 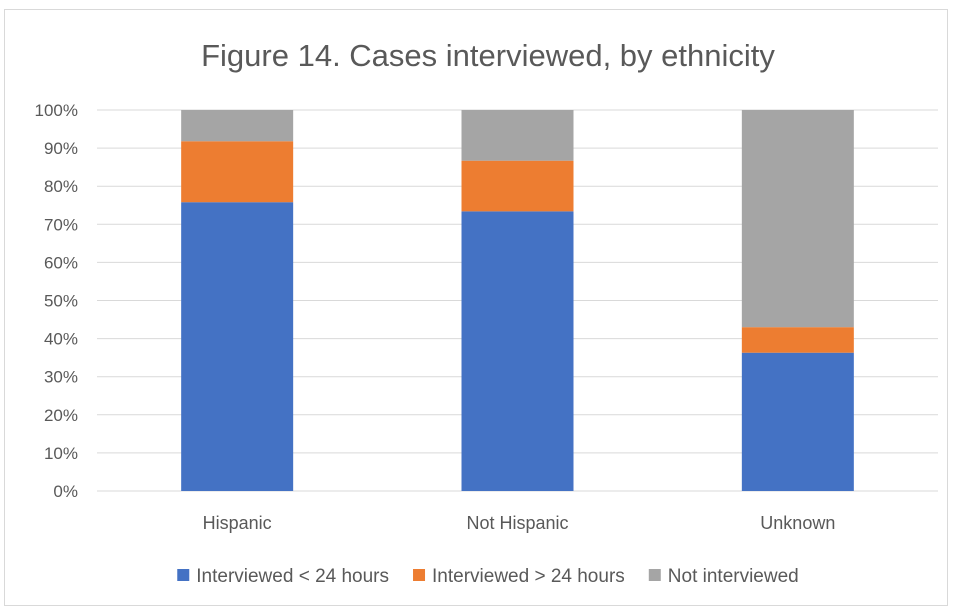 I want to click on legend-label: Interviewed < 24 hours, so click(x=292, y=576).